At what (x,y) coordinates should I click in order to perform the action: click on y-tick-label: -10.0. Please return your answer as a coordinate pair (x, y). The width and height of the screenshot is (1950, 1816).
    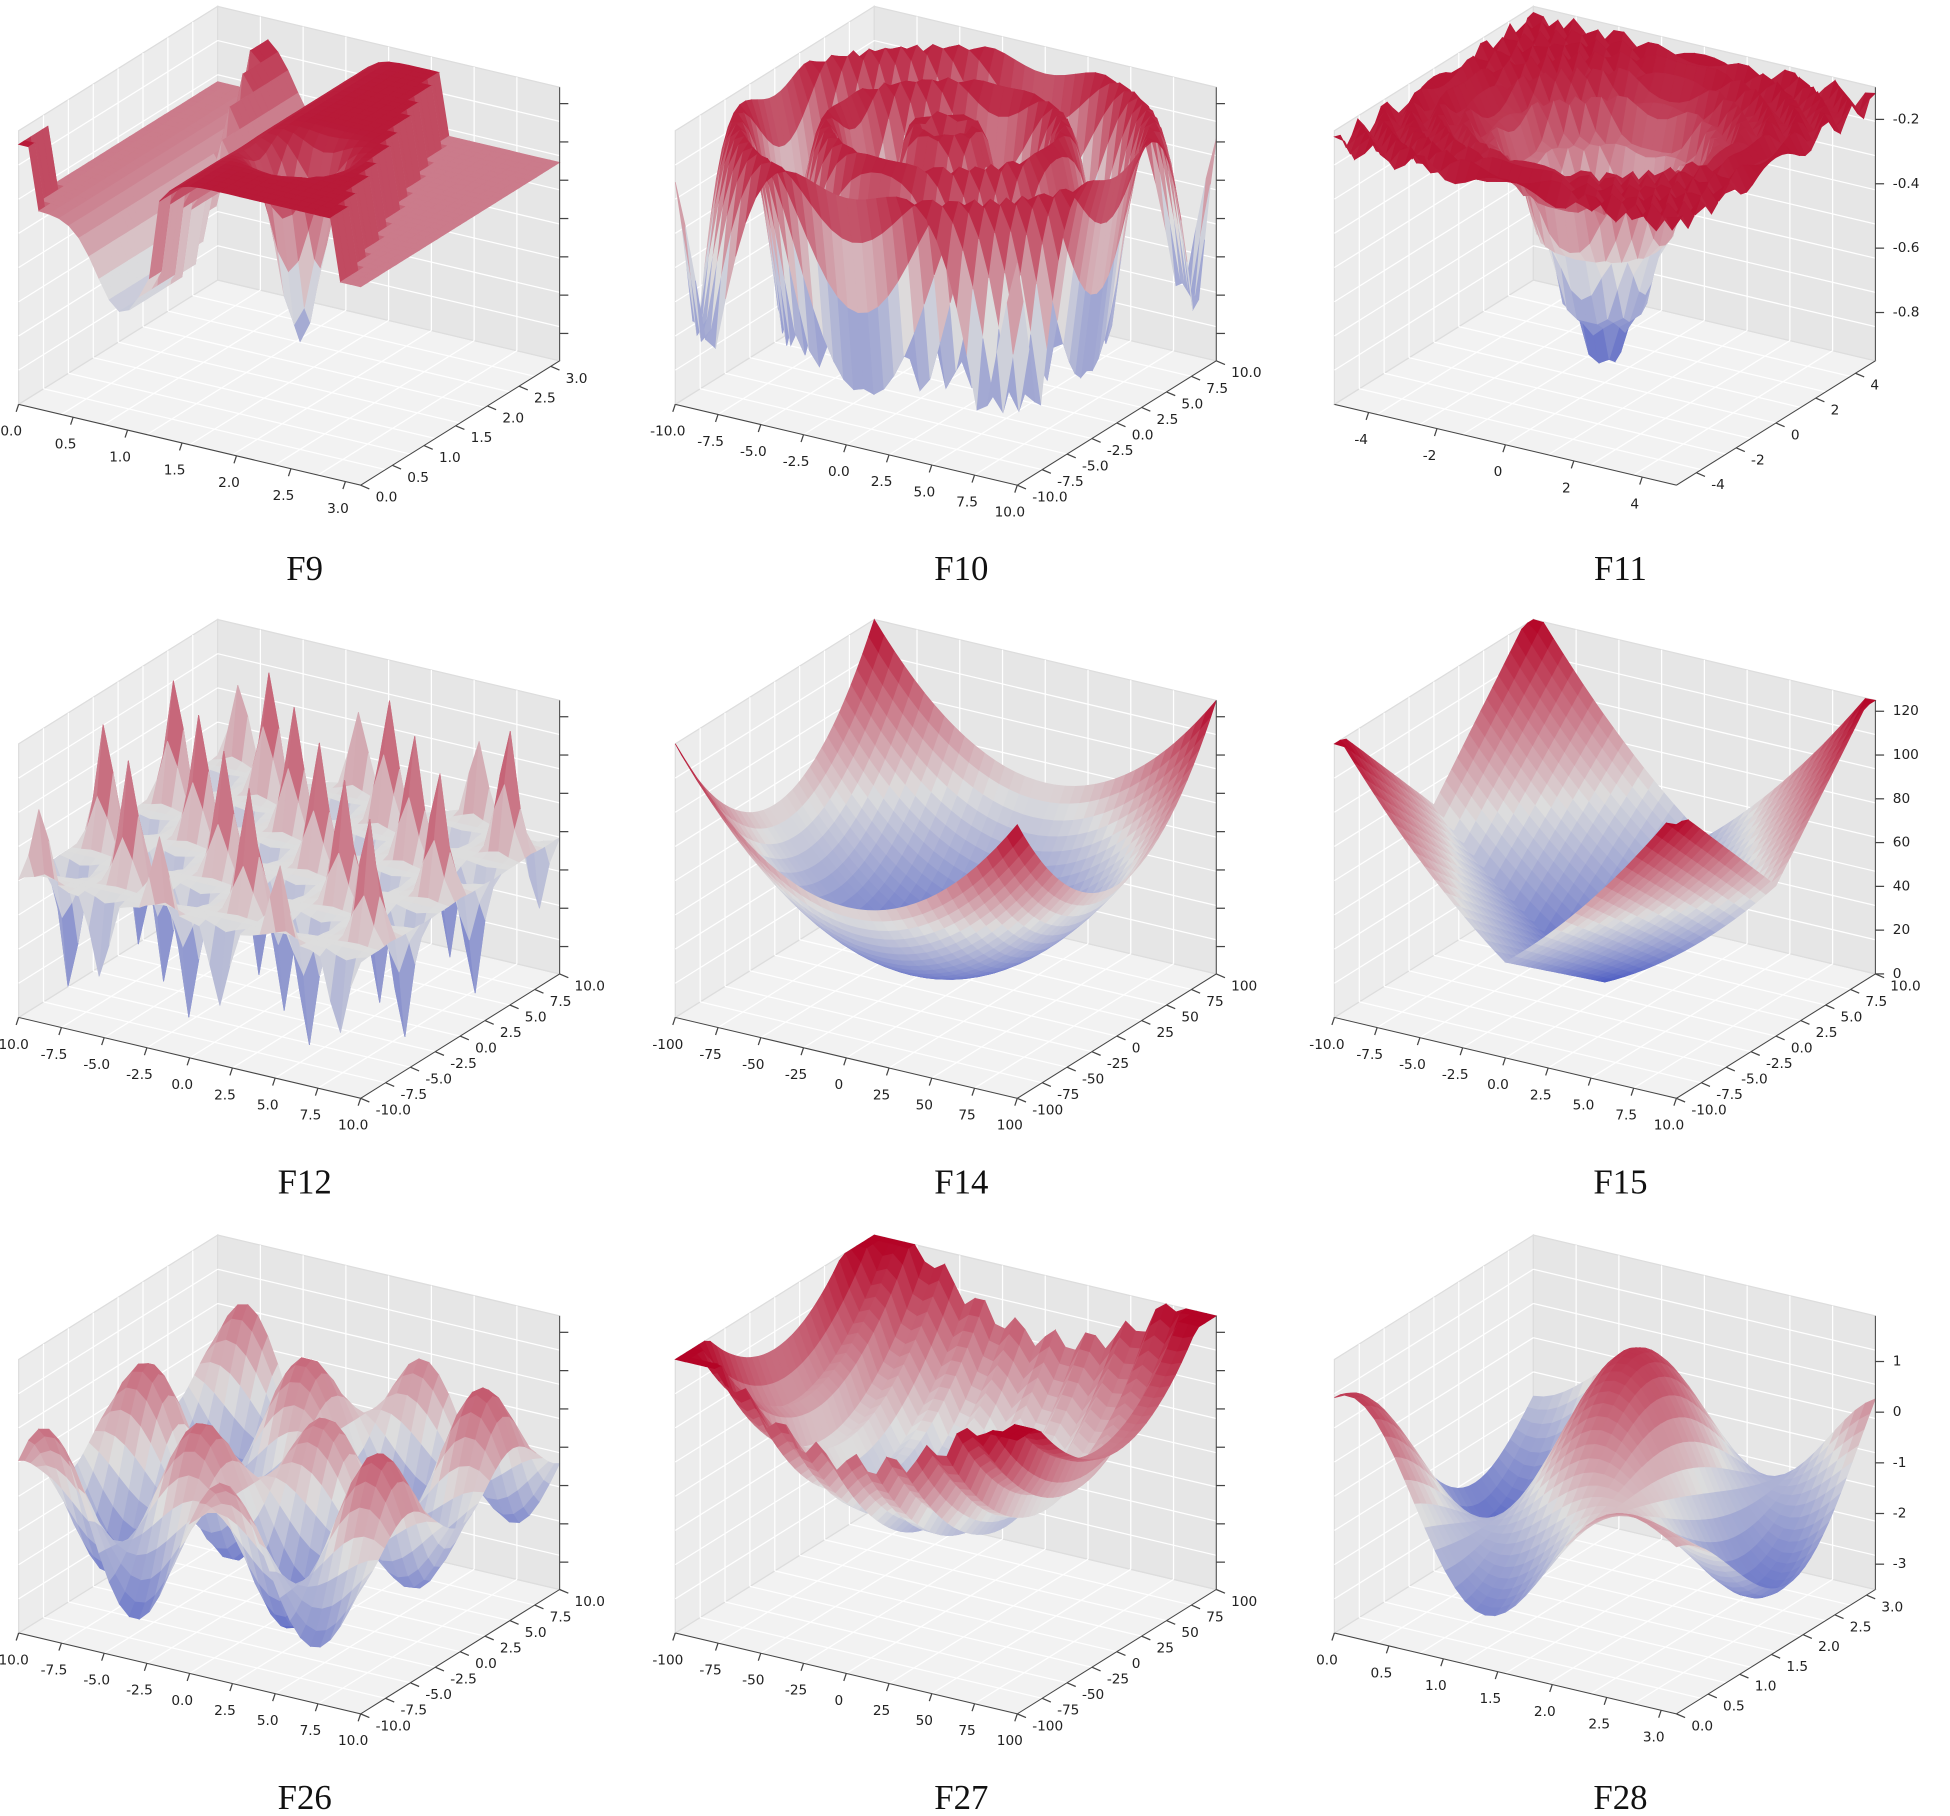
    Looking at the image, I should click on (393, 1111).